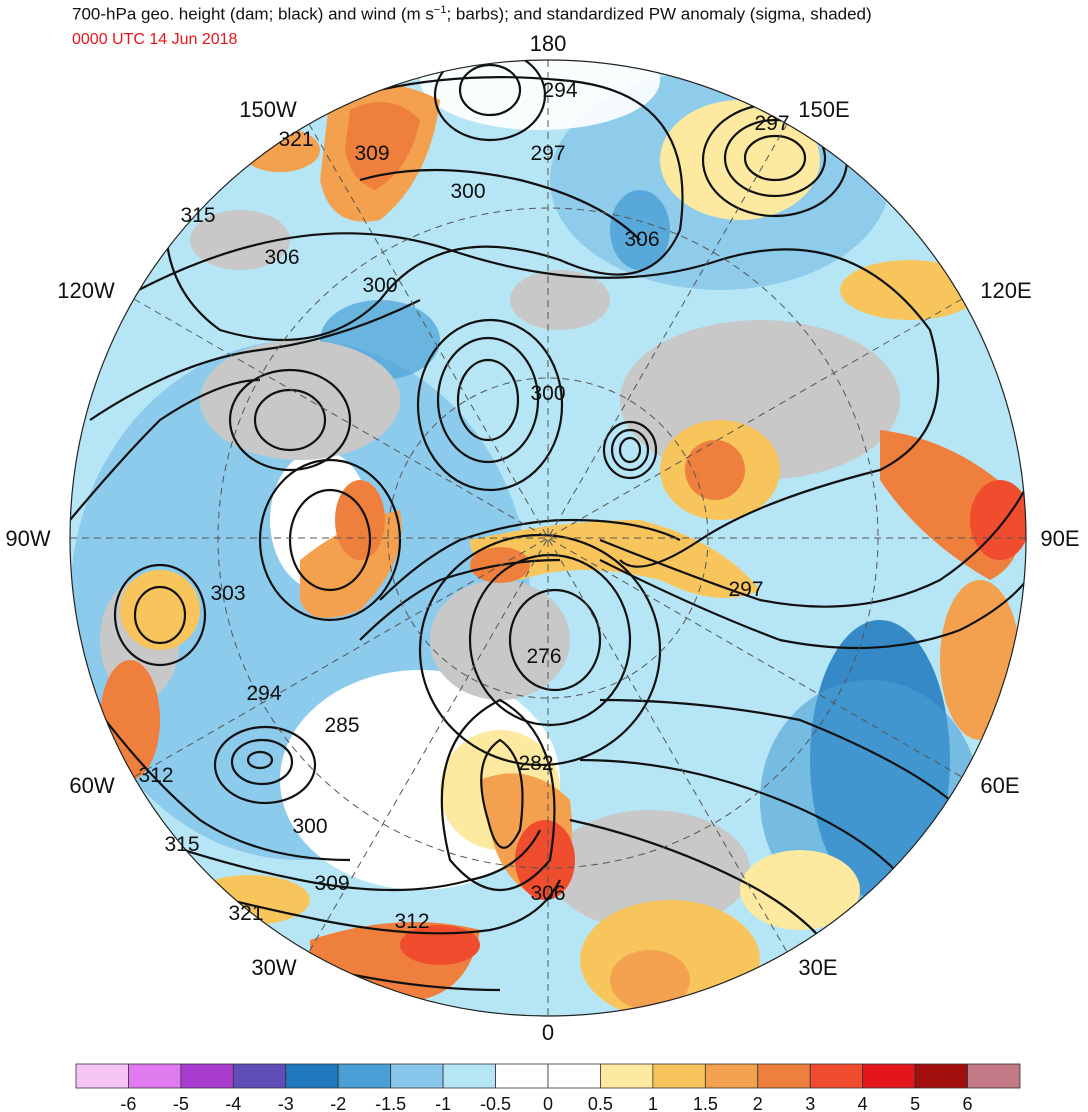  Describe the element at coordinates (197, 215) in the screenshot. I see `contour-label: 315` at that location.